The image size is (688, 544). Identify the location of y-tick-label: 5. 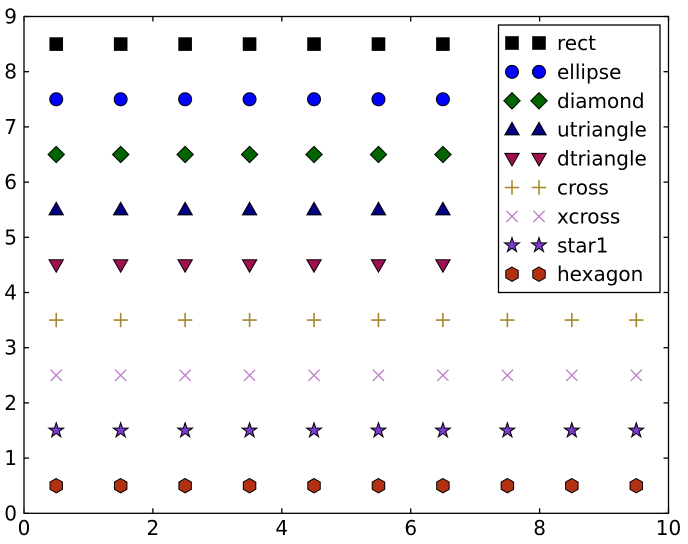
(10, 237).